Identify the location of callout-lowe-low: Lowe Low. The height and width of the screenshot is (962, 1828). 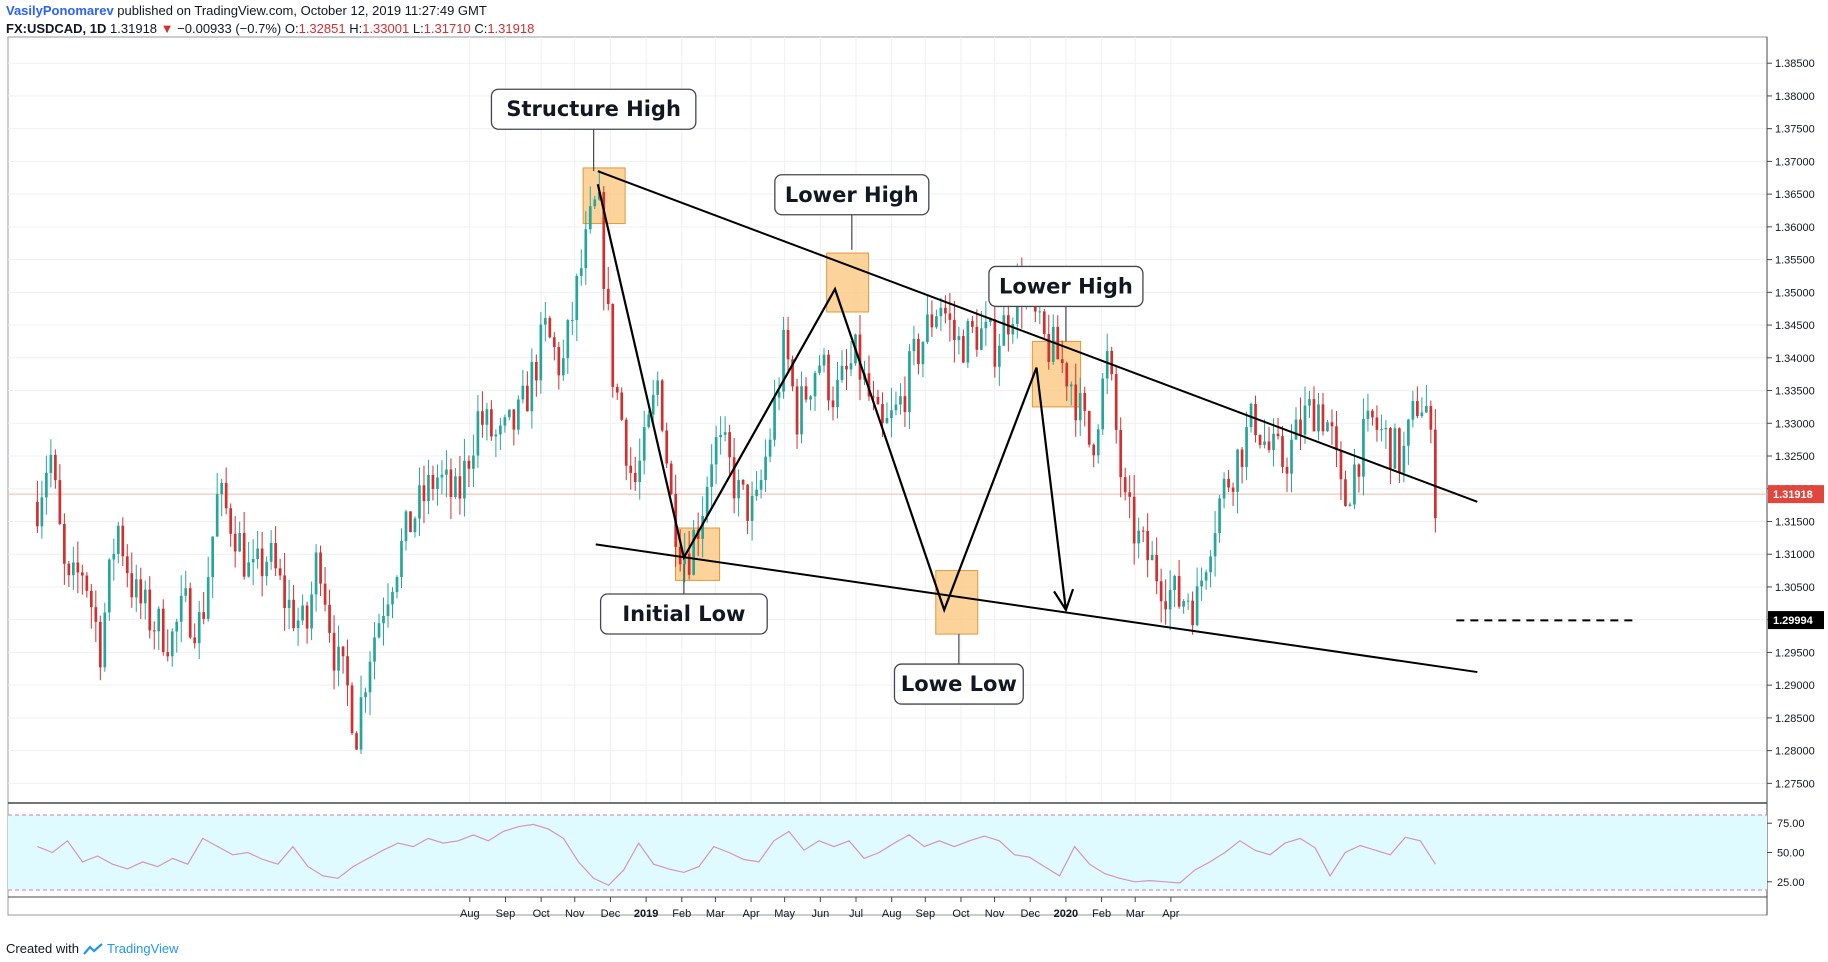
(958, 669).